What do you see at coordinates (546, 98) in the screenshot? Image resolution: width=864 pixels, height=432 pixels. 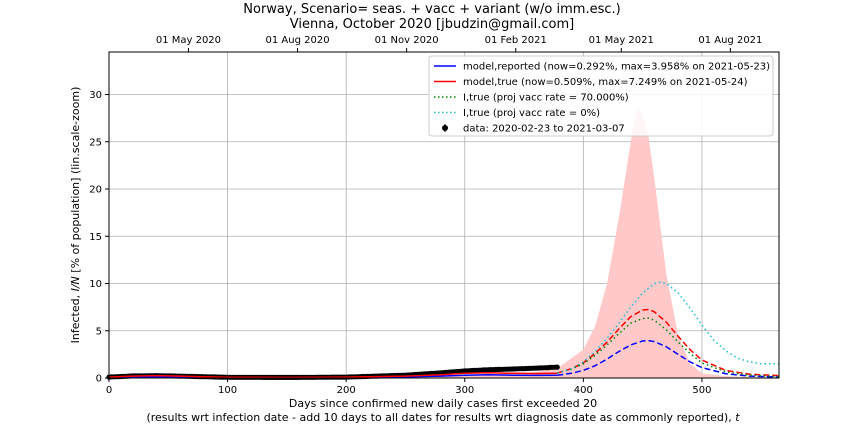 I see `legend-label: I,true (proj vacc rate = 70.000%)` at bounding box center [546, 98].